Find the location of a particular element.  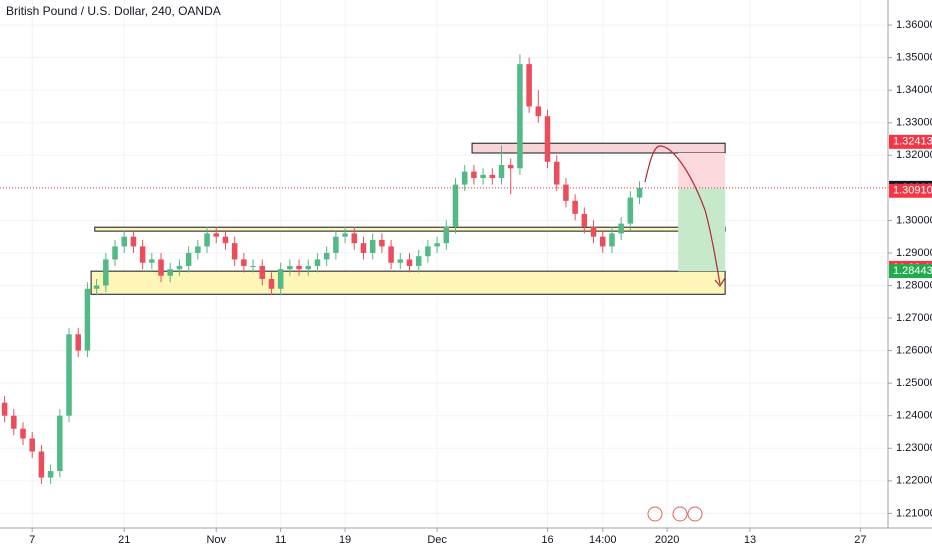

y-tick-label: 1.34000 is located at coordinates (914, 90).